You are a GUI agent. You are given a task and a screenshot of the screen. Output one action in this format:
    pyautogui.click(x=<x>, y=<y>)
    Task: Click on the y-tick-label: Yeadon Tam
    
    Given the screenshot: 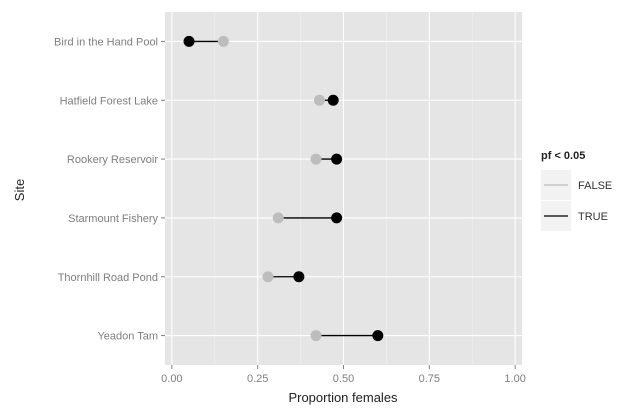 What is the action you would take?
    pyautogui.click(x=127, y=337)
    